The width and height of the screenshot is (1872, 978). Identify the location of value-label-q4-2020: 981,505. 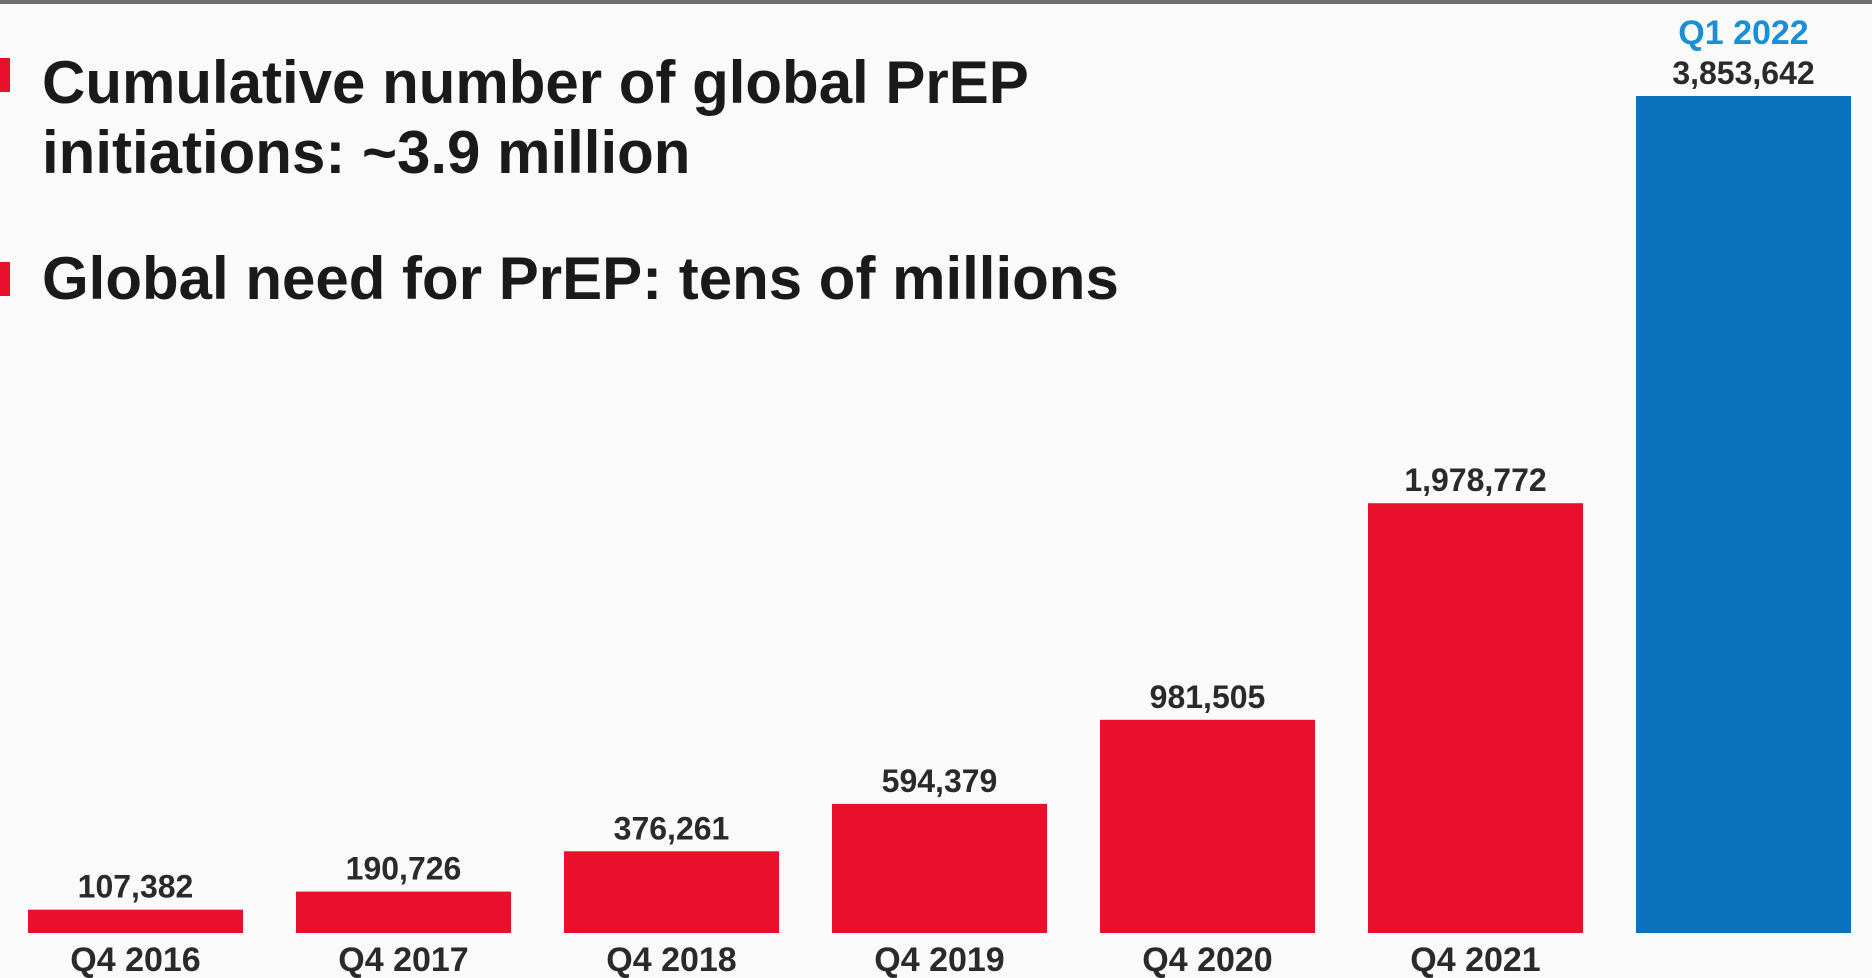
(1208, 697).